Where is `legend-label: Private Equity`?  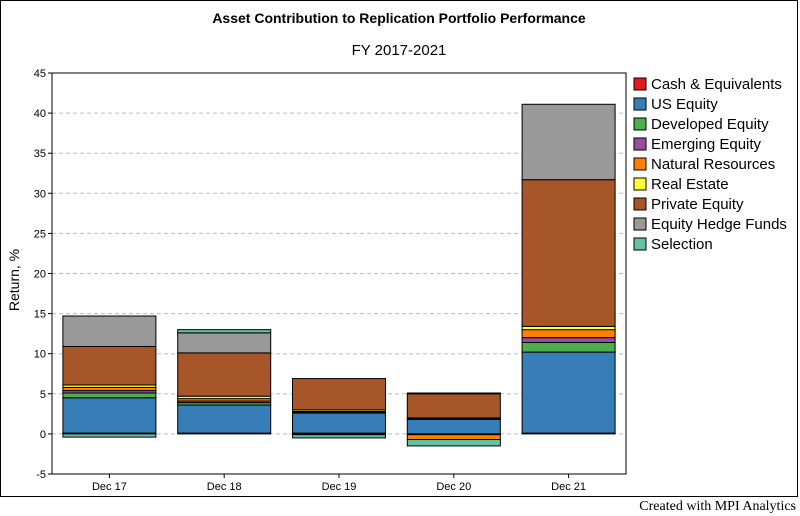 legend-label: Private Equity is located at coordinates (697, 204).